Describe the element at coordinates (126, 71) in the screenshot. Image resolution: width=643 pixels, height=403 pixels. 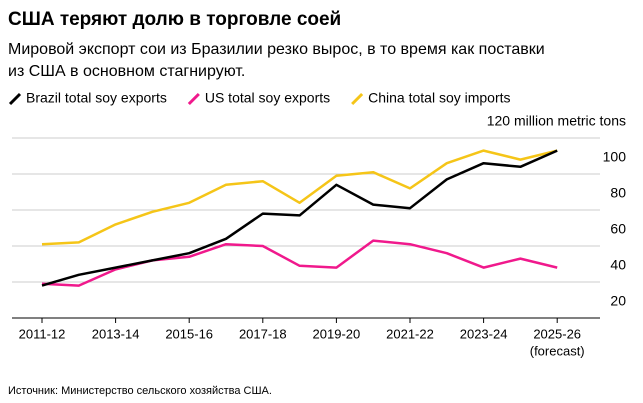
I see `subtitle: из США в основном стагнируют.` at that location.